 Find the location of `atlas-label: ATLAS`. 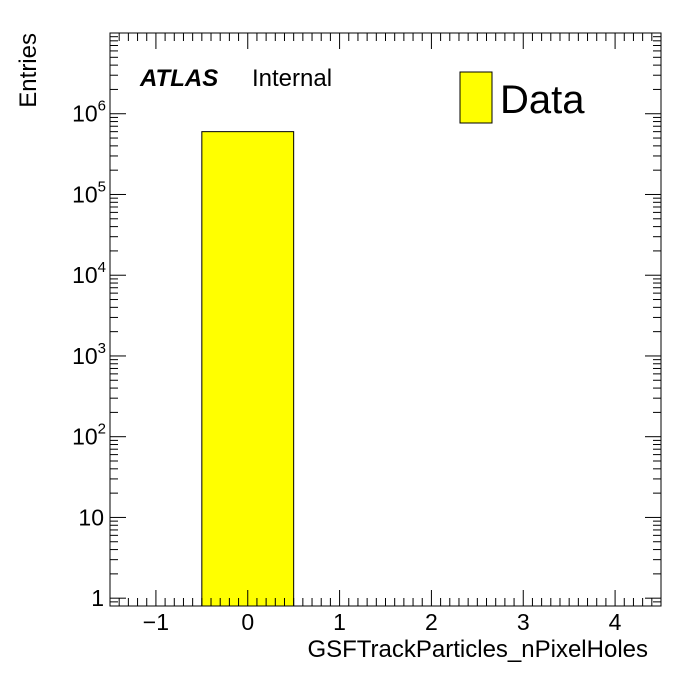

atlas-label: ATLAS is located at coordinates (178, 78).